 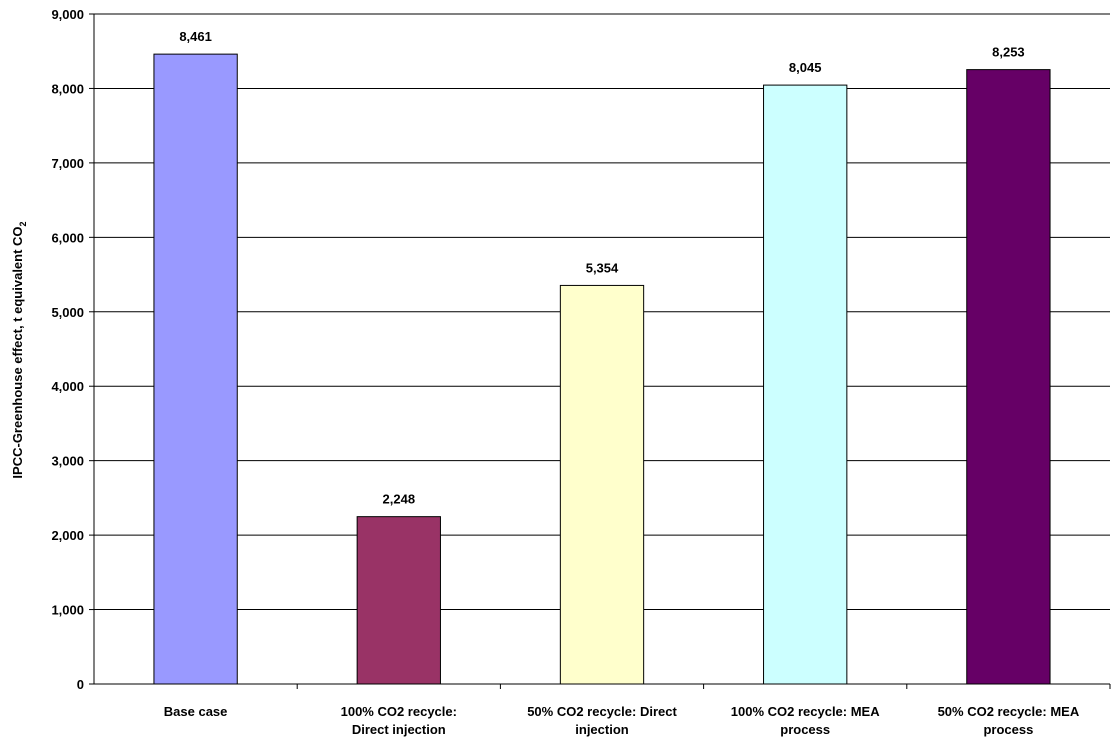 What do you see at coordinates (67, 610) in the screenshot?
I see `y-tick-label: 1,000` at bounding box center [67, 610].